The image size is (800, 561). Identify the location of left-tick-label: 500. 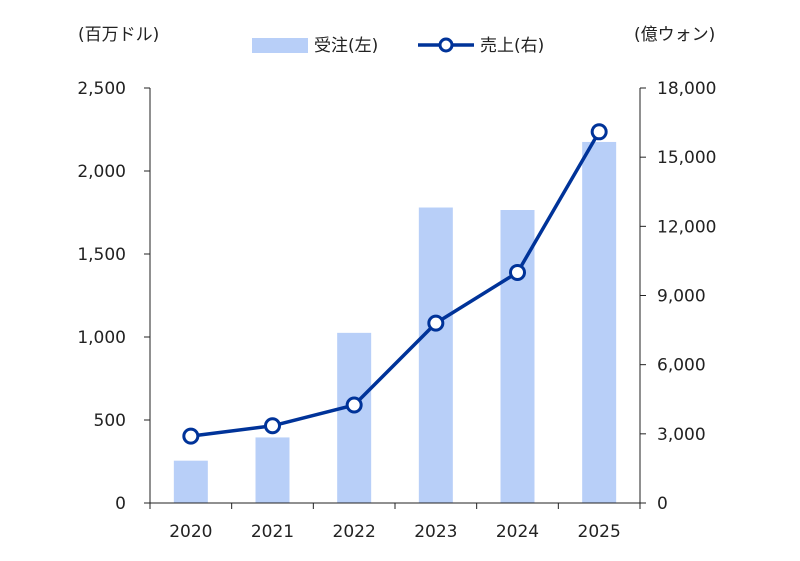
(110, 421).